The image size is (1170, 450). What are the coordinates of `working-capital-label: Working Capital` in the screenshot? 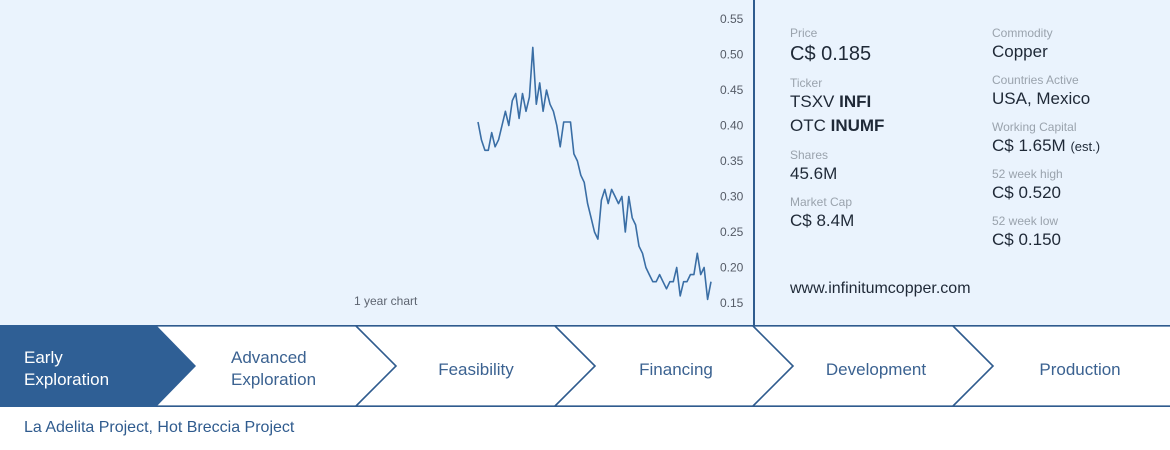 It's located at (1034, 127).